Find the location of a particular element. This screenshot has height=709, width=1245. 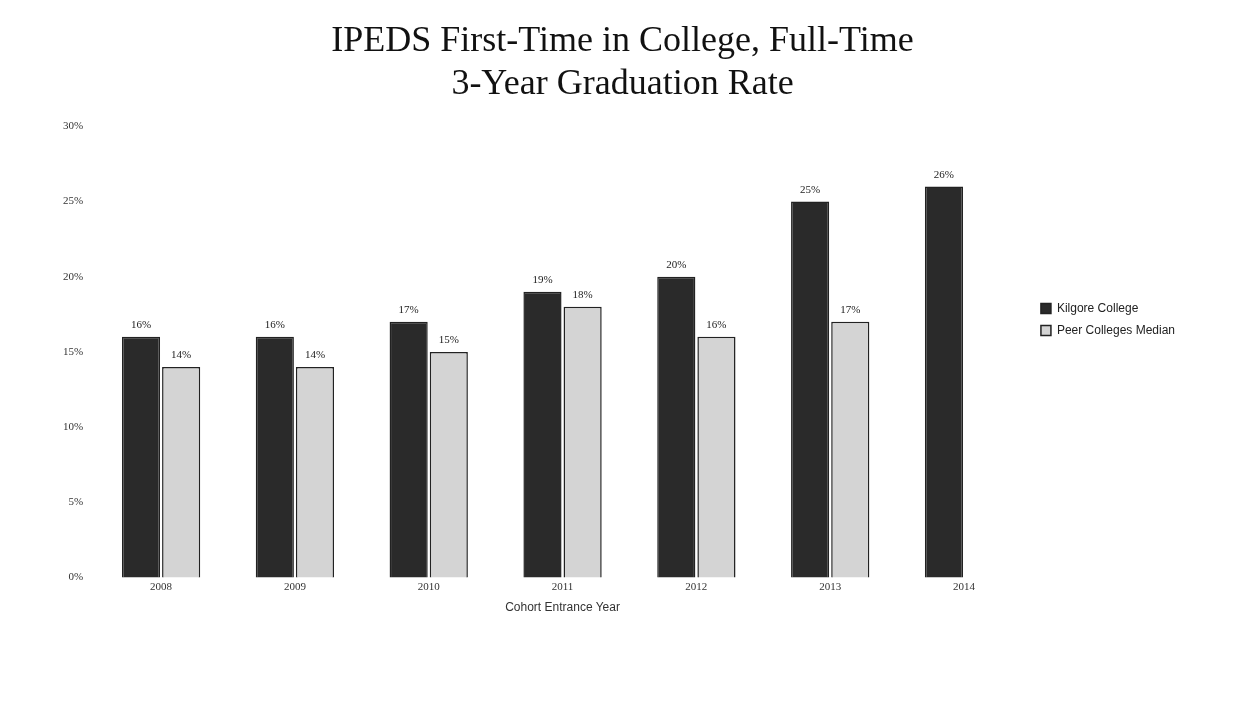

x-tick-label: 2009 is located at coordinates (295, 585).